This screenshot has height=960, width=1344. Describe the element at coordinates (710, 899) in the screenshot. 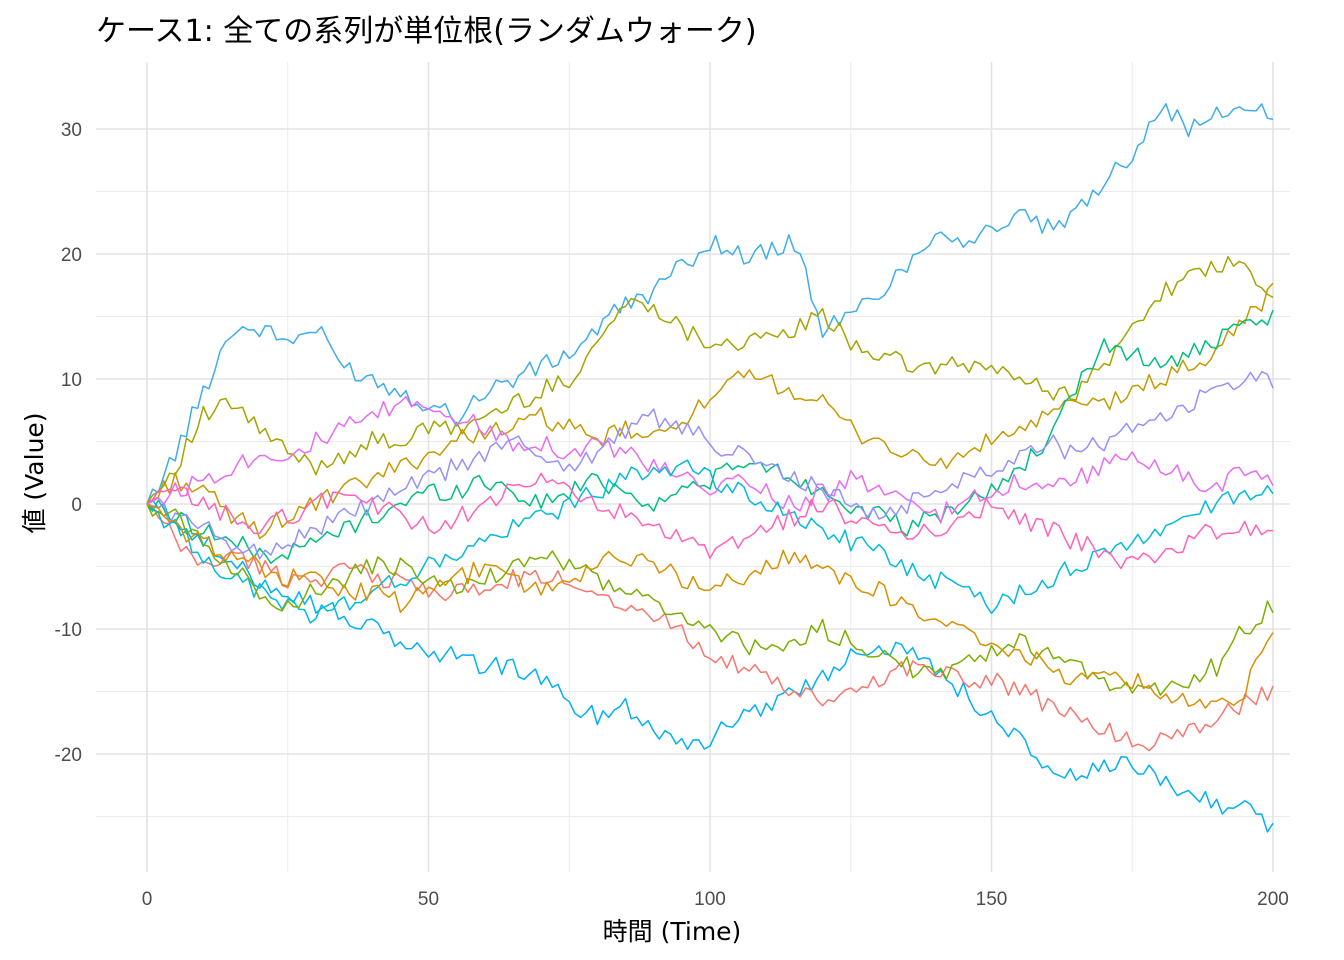

I see `x-tick-label: 100` at that location.